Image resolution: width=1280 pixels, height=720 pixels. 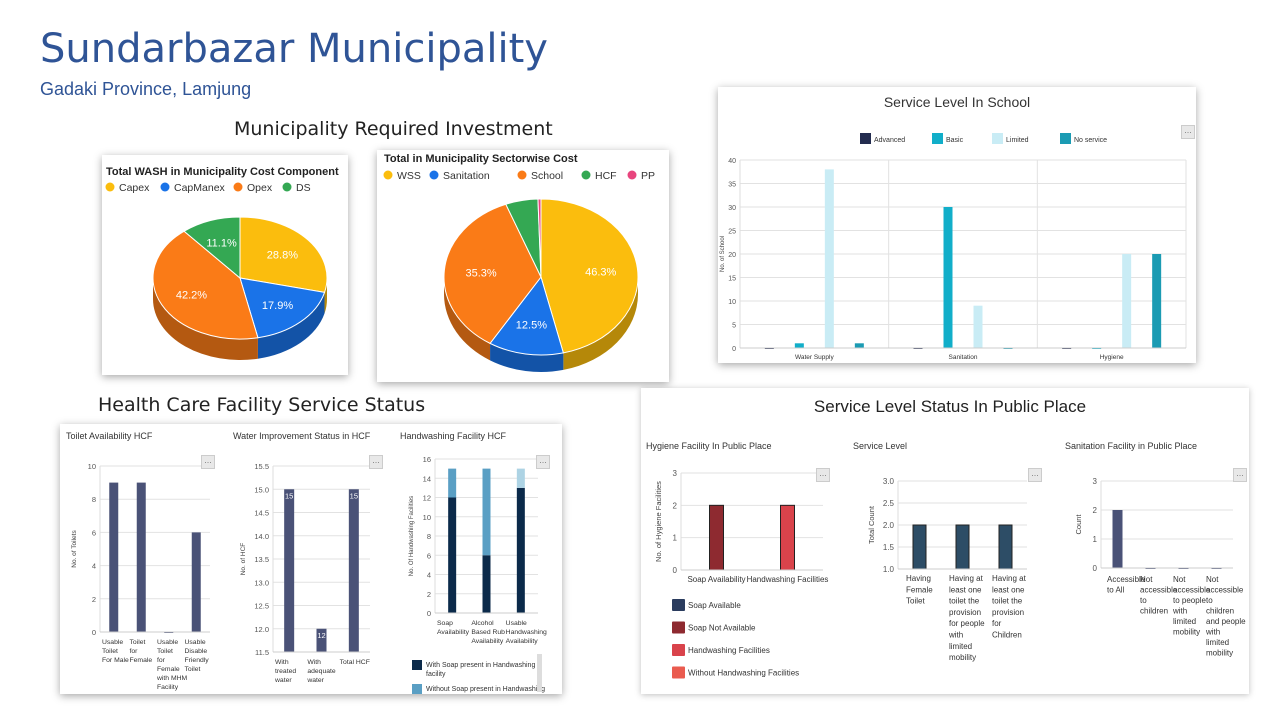 I want to click on y-axis-label-service_public: Total Count, so click(x=871, y=524).